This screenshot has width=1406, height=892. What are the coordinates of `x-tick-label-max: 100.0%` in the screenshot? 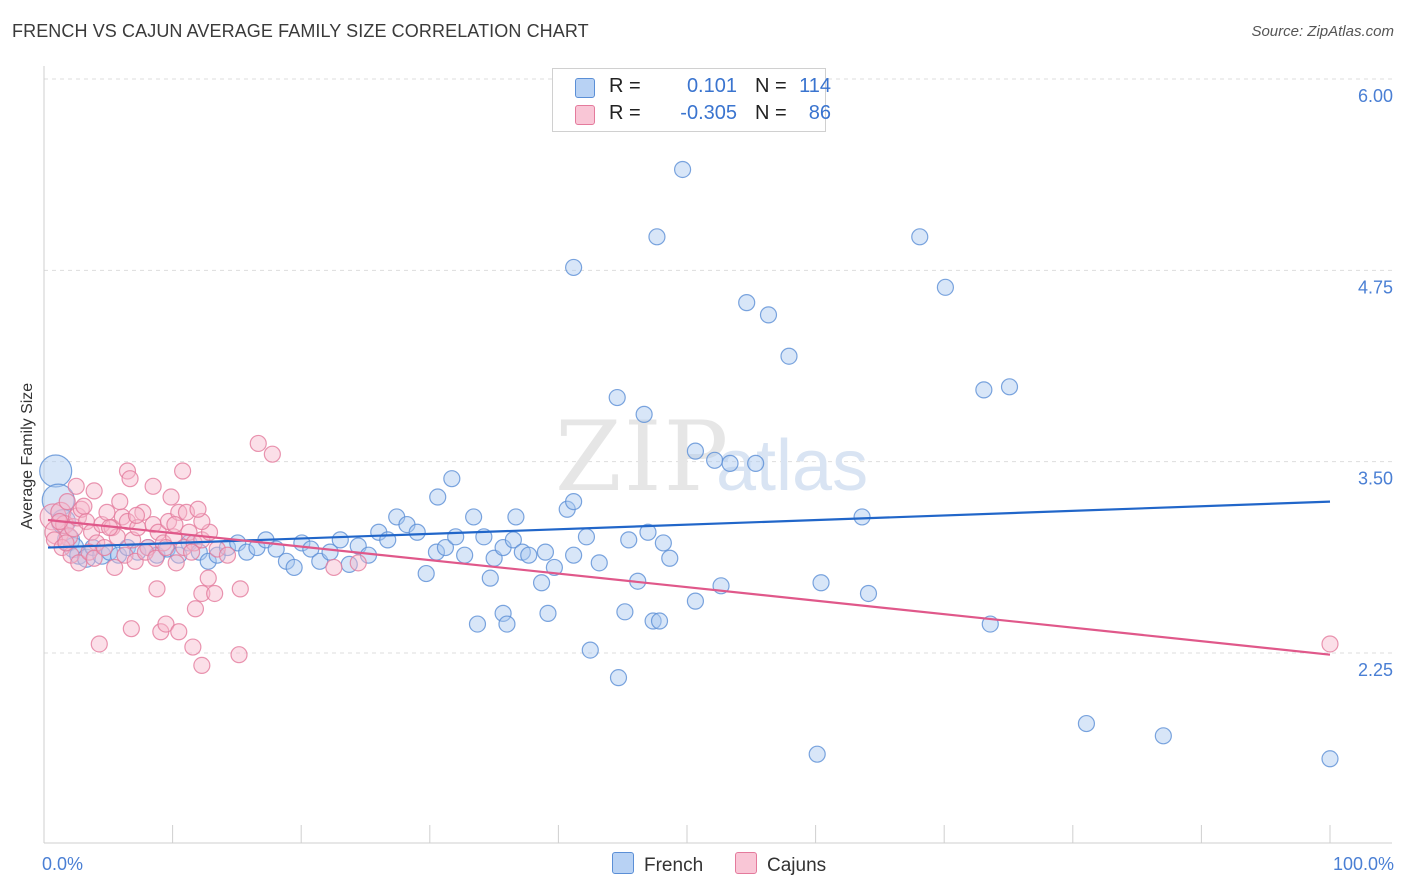 It's located at (1363, 864).